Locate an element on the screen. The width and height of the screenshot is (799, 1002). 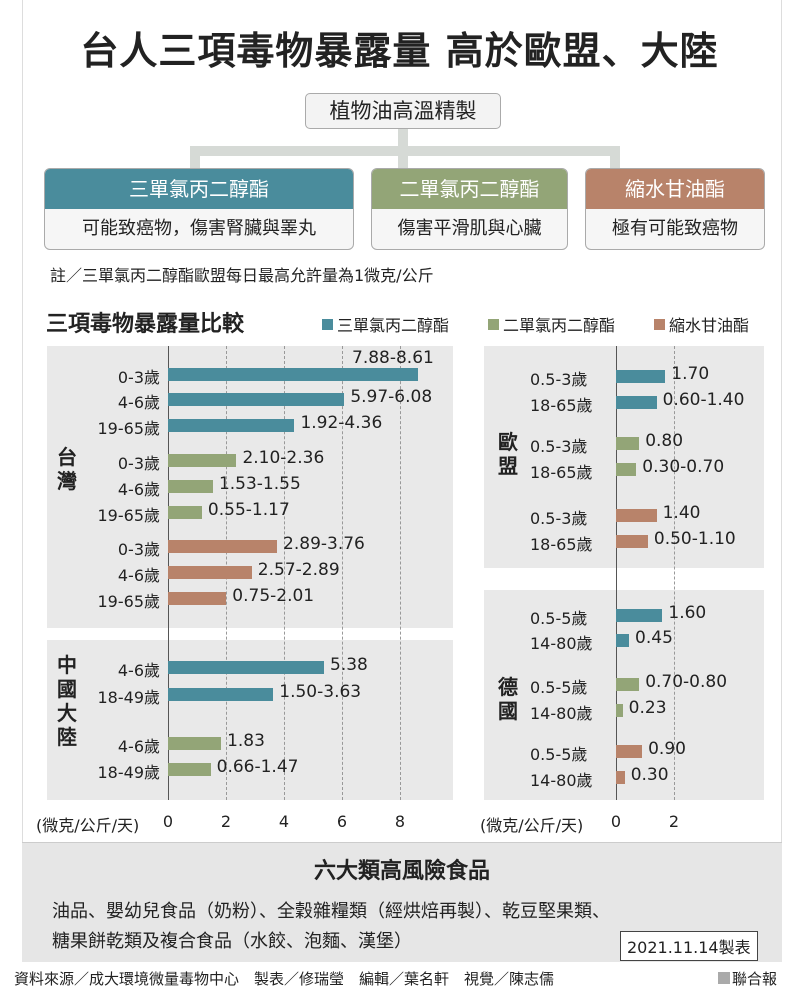
bar-value-label: 1.53-1.55 is located at coordinates (259, 484).